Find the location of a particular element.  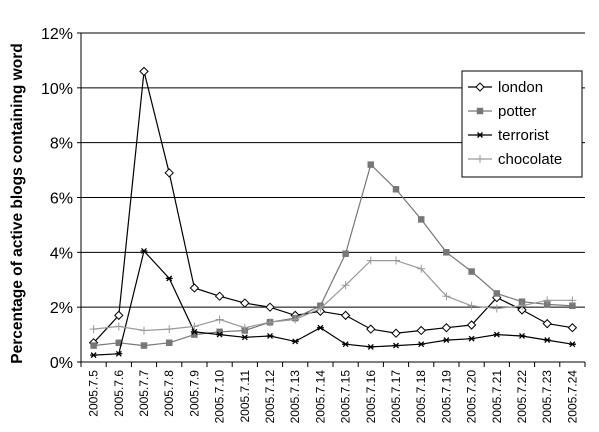

legend-item-potter: potter is located at coordinates (502, 111).